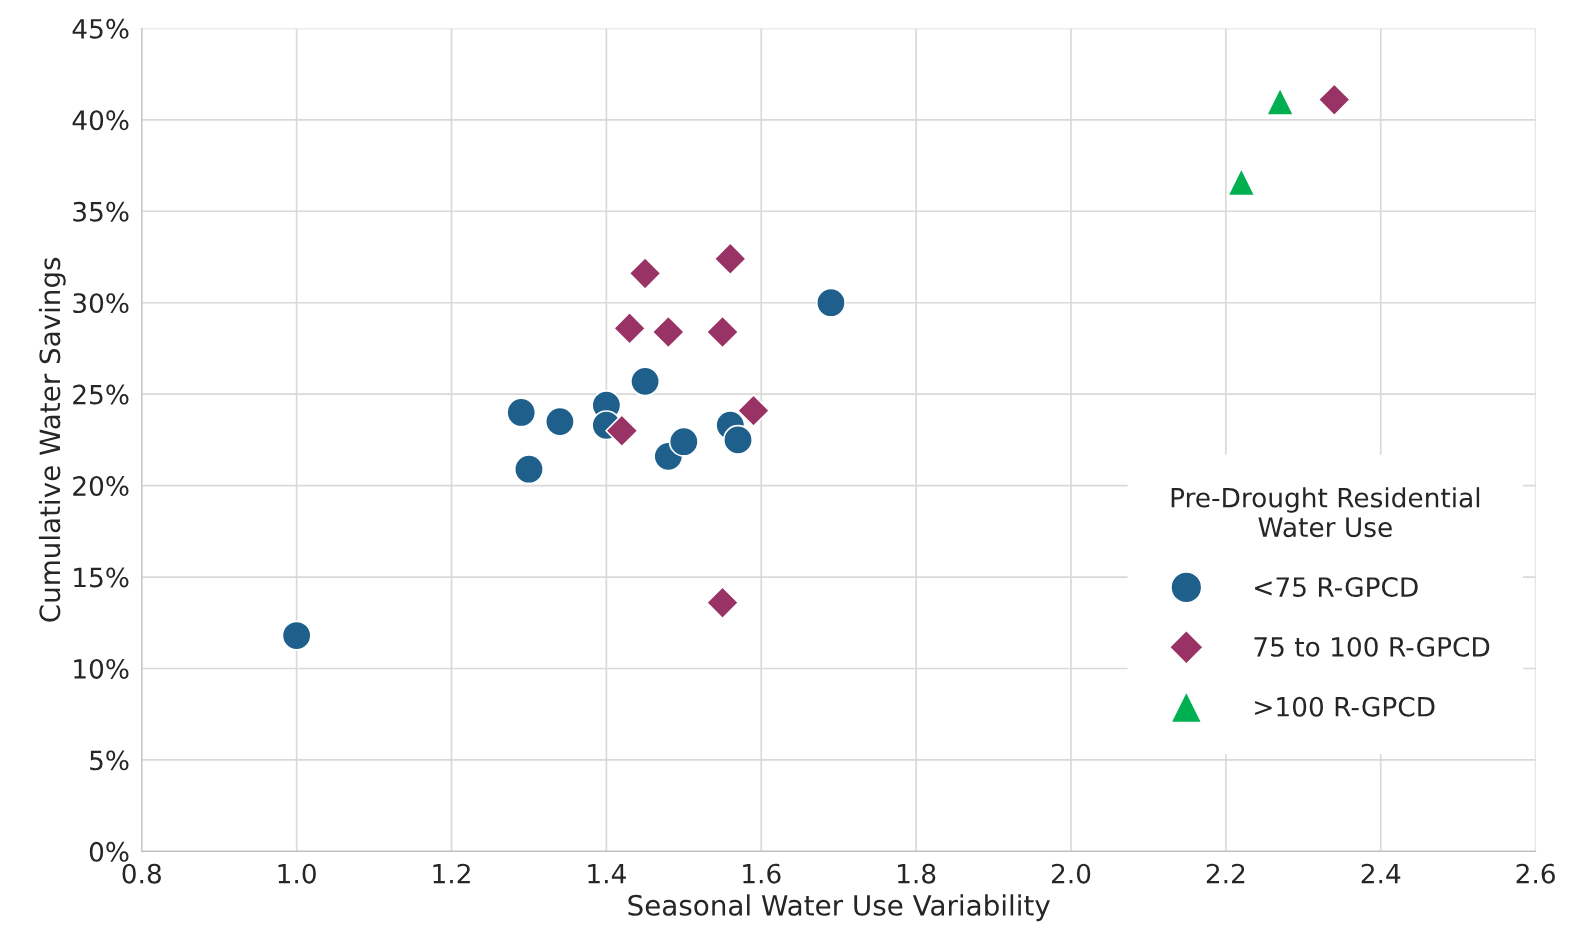 Image resolution: width=1575 pixels, height=946 pixels. I want to click on y-tick-label: 15%, so click(101, 577).